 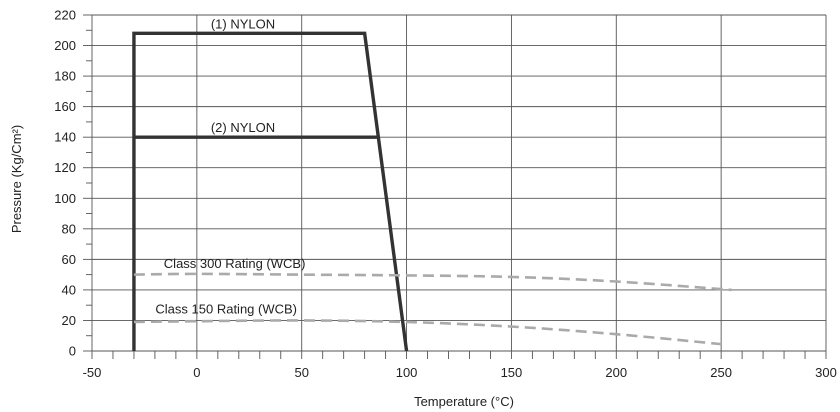 What do you see at coordinates (196, 372) in the screenshot?
I see `x-tick-label: 0` at bounding box center [196, 372].